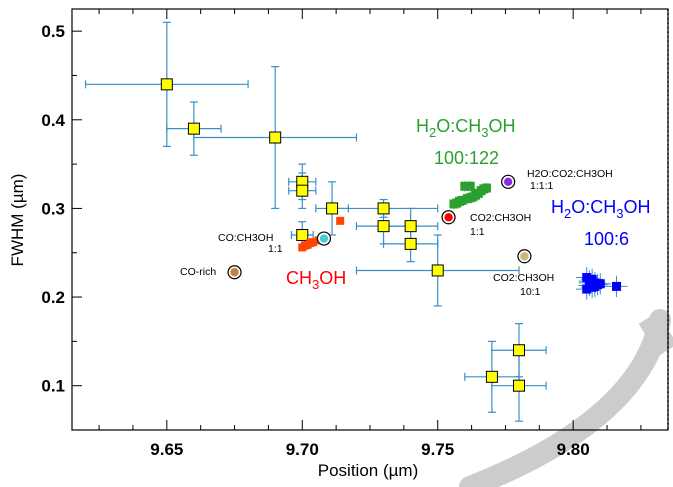 Image resolution: width=673 pixels, height=487 pixels. I want to click on label-blue-formula: H2O:CH3OH, so click(600, 209).